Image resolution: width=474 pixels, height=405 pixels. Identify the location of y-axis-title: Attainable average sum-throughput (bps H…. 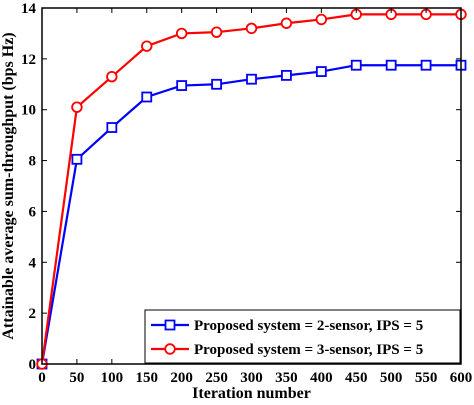
(8, 185).